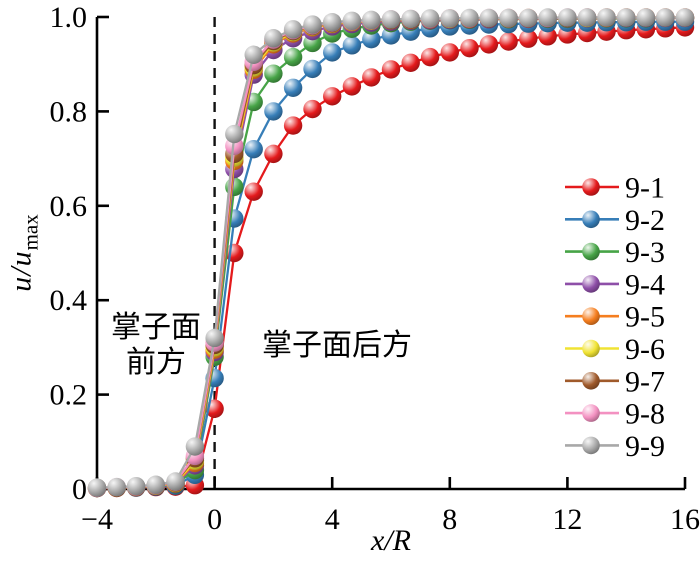 This screenshot has width=700, height=568. What do you see at coordinates (156, 362) in the screenshot?
I see `annotation-ahead-line2: 前方` at bounding box center [156, 362].